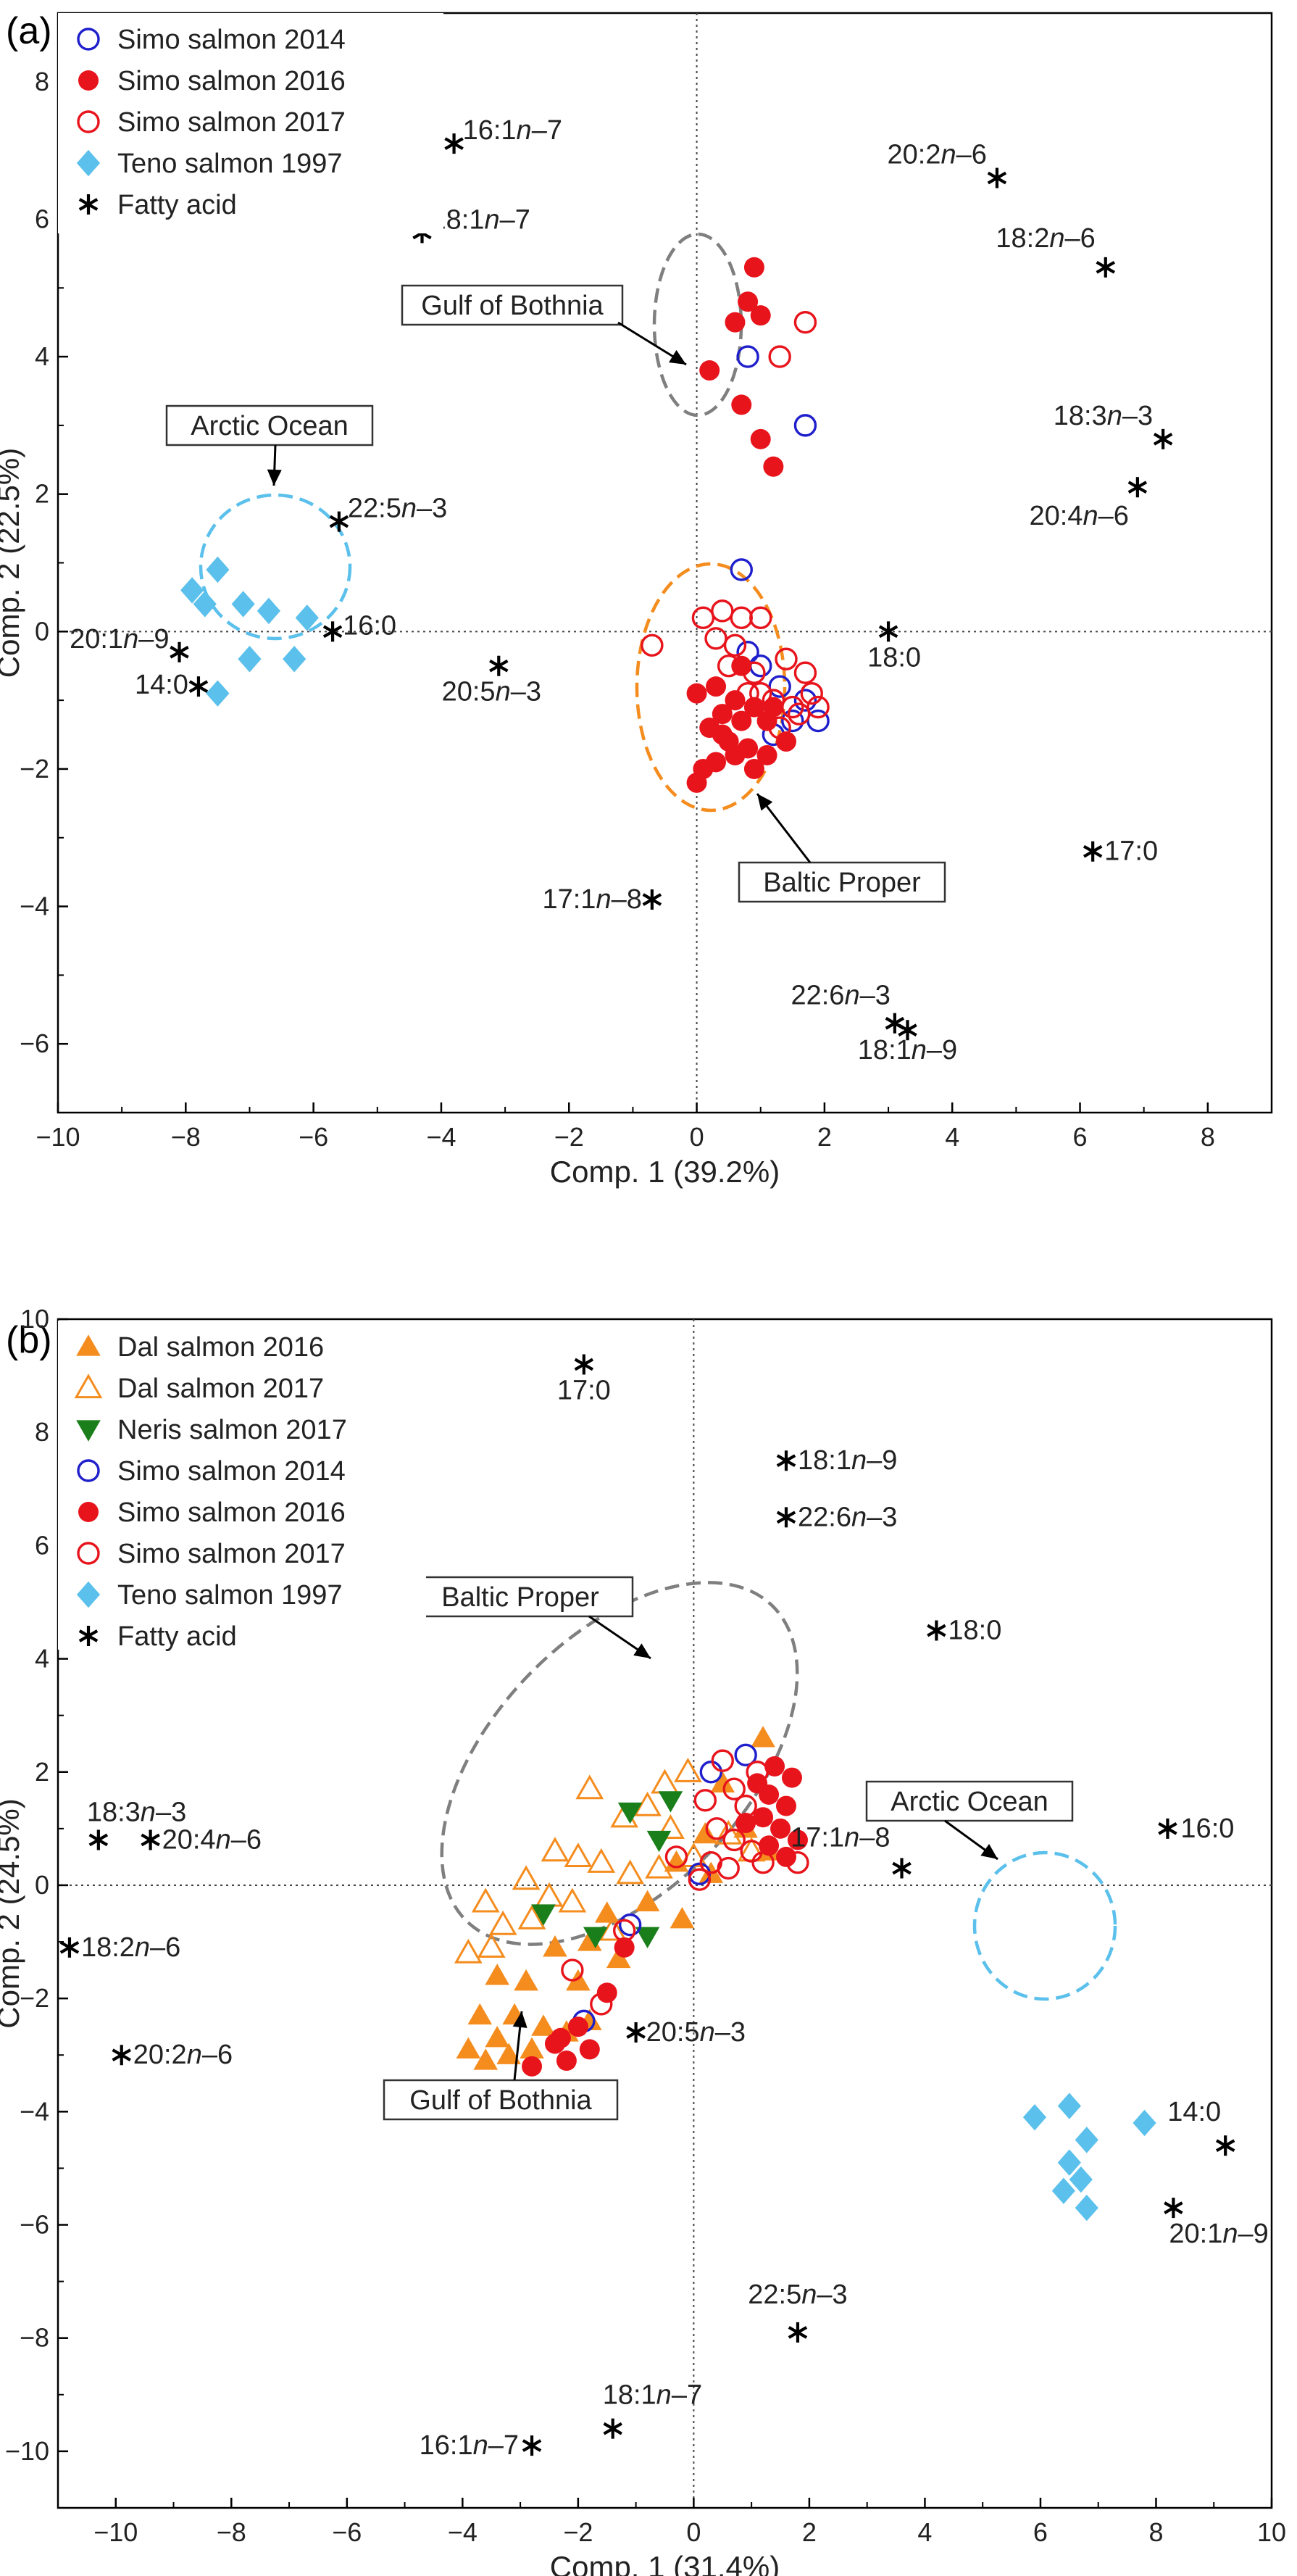 Image resolution: width=1297 pixels, height=2576 pixels. I want to click on legend-label: Dal salmon 2017, so click(220, 1389).